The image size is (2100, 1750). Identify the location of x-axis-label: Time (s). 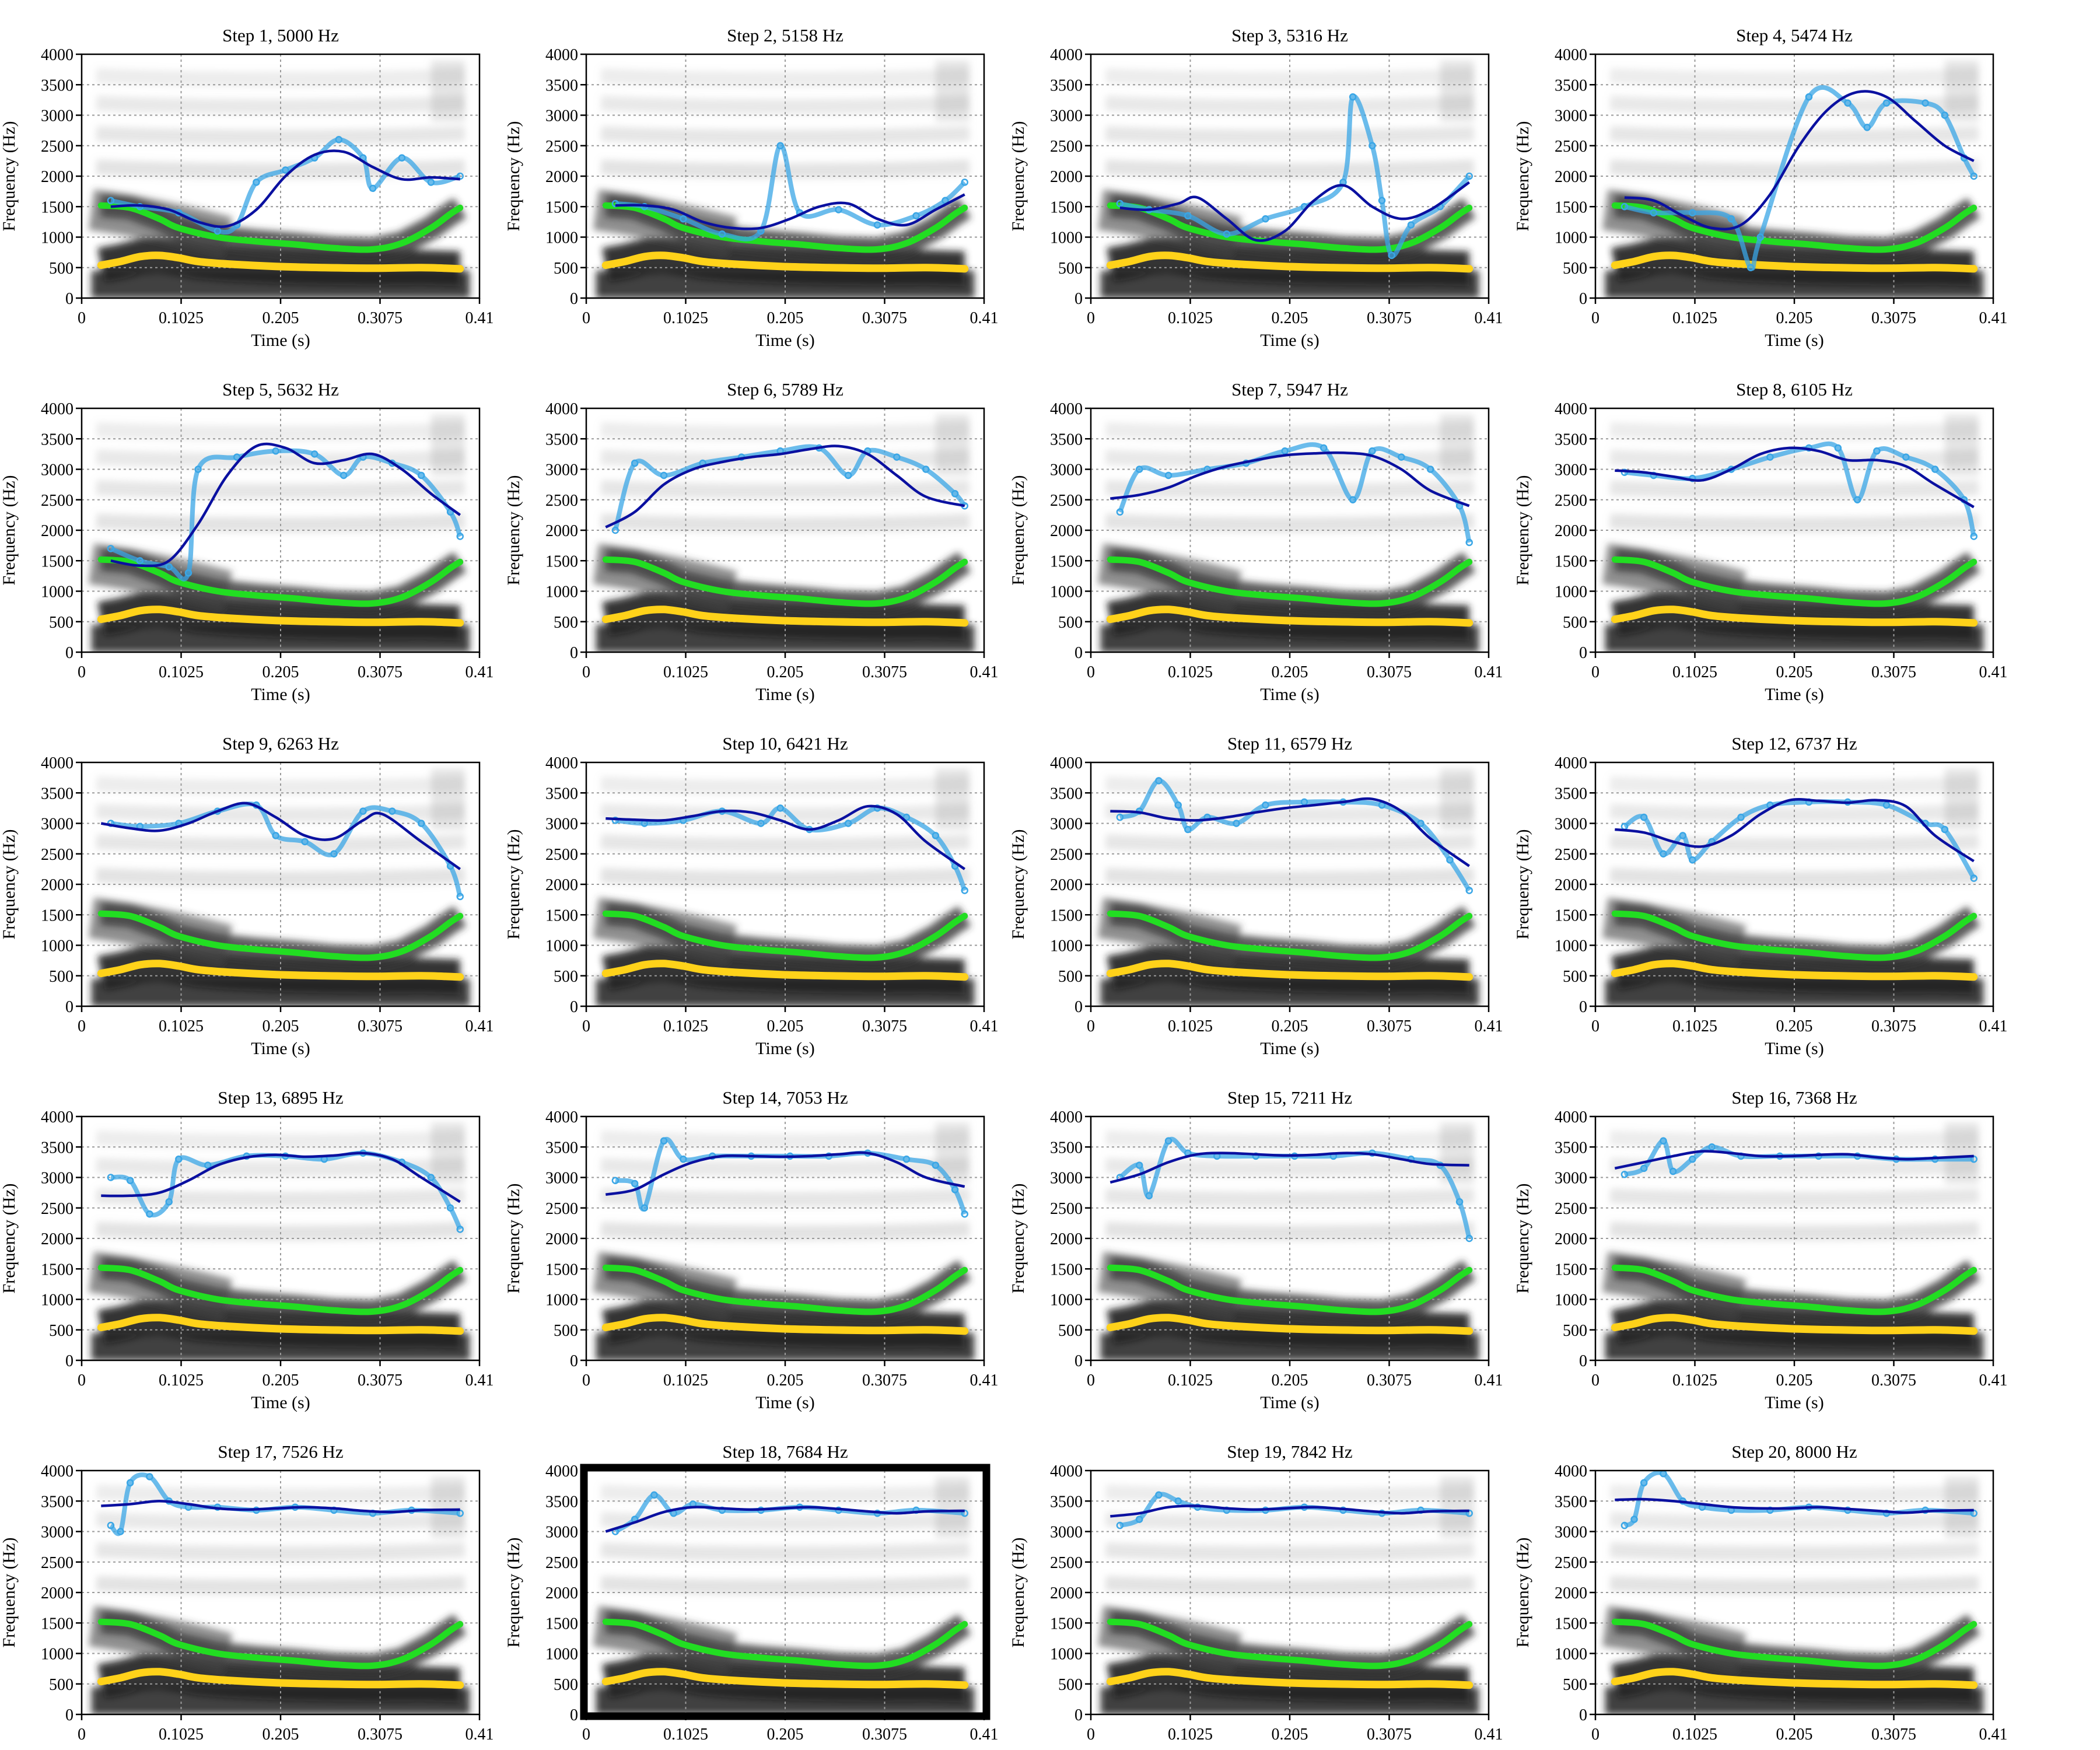
(1289, 1748).